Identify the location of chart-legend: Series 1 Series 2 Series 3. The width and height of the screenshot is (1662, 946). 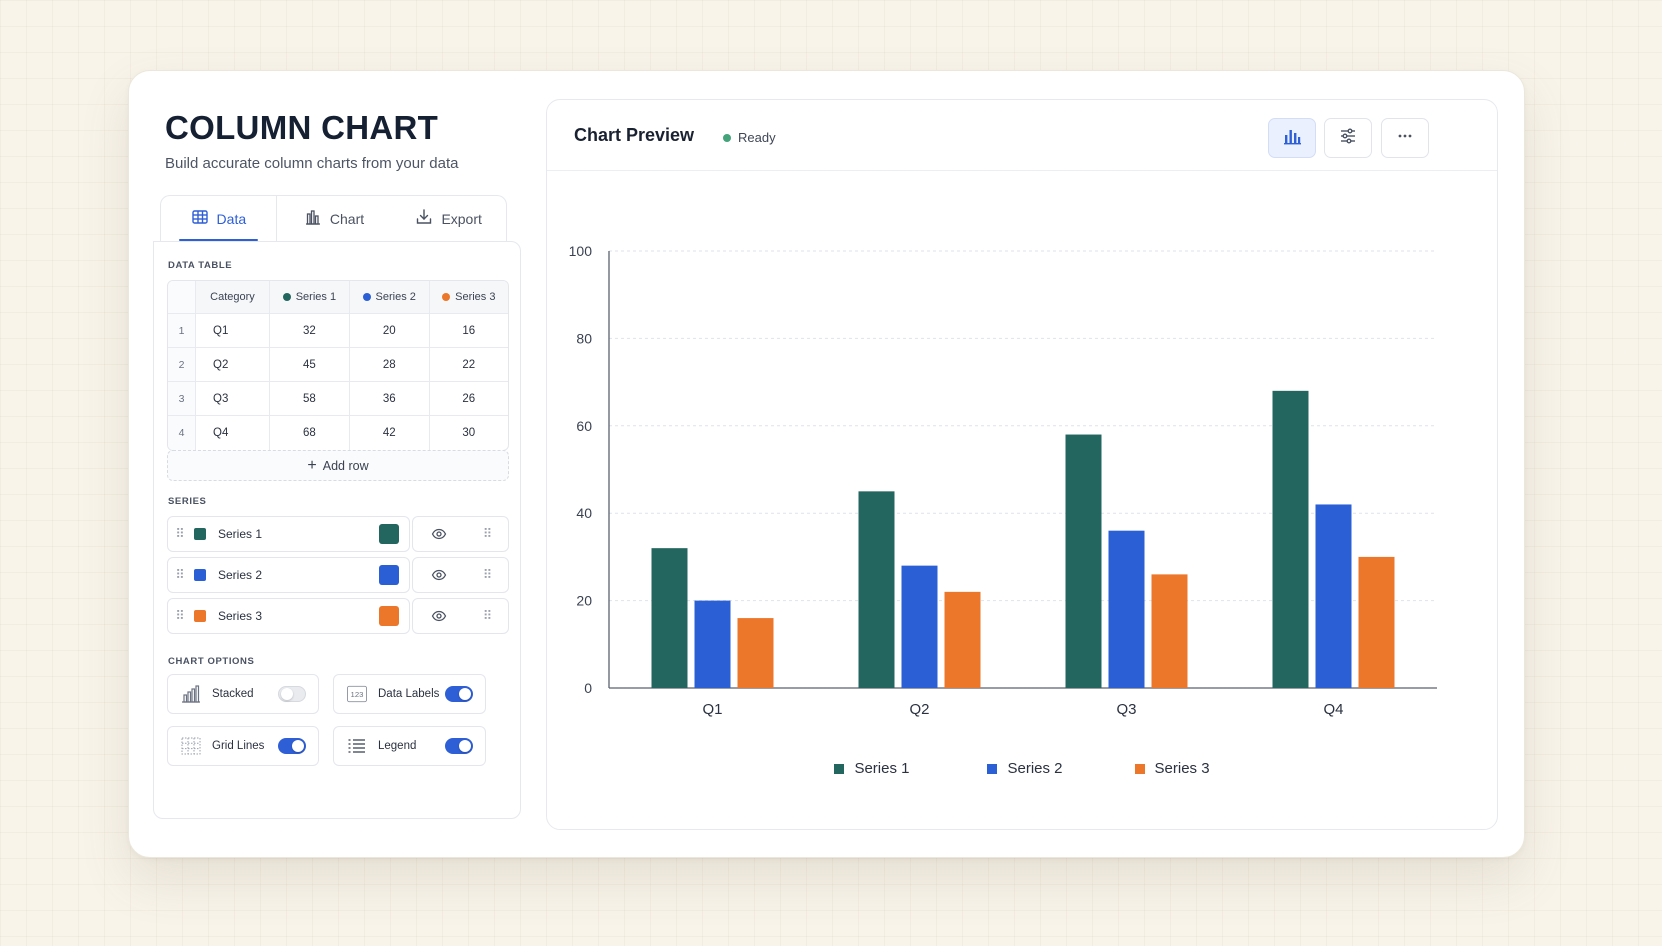
(1022, 768).